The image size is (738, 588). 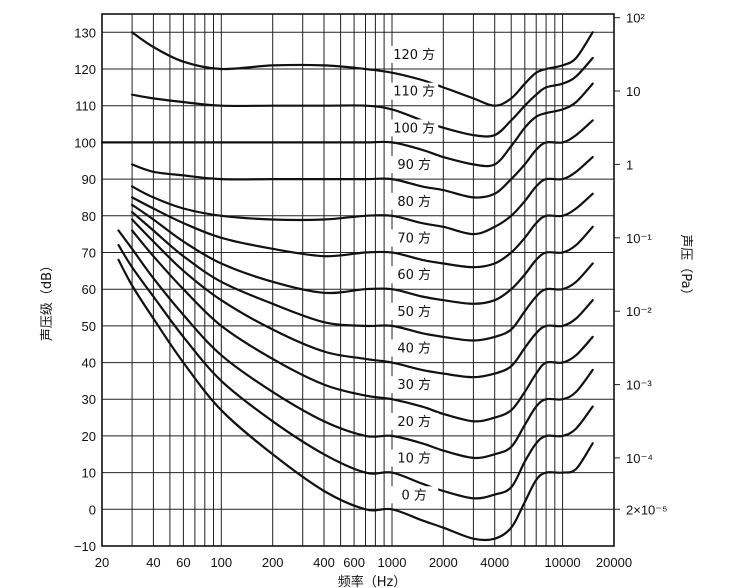 I want to click on y-tick-label: 100, so click(x=85, y=142).